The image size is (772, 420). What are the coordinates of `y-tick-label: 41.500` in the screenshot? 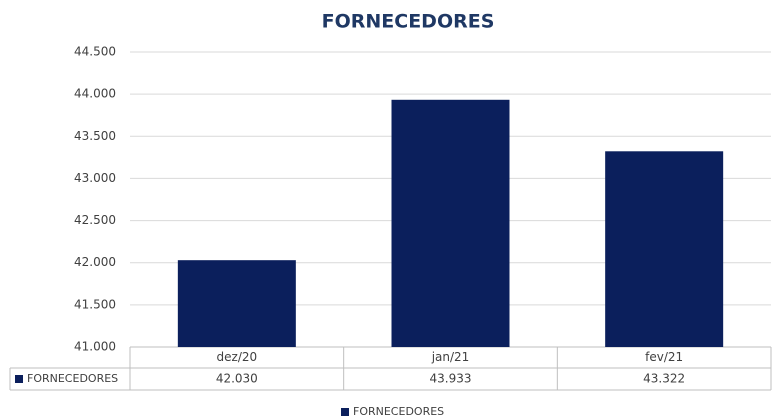 It's located at (95, 304).